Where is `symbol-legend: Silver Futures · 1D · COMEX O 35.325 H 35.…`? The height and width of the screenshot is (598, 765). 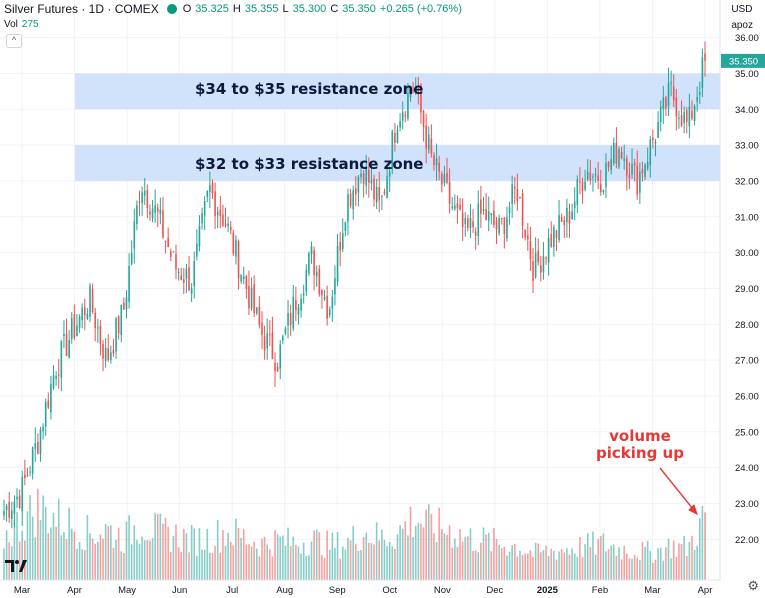
symbol-legend: Silver Futures · 1D · COMEX O 35.325 H 35.… is located at coordinates (233, 9).